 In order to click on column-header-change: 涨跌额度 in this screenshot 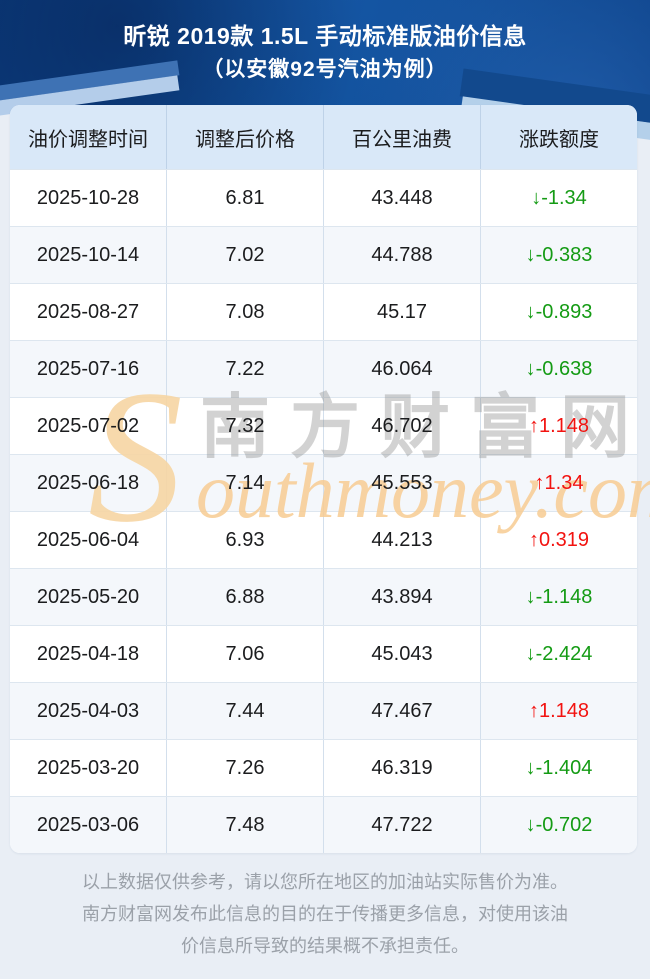, I will do `click(558, 137)`.